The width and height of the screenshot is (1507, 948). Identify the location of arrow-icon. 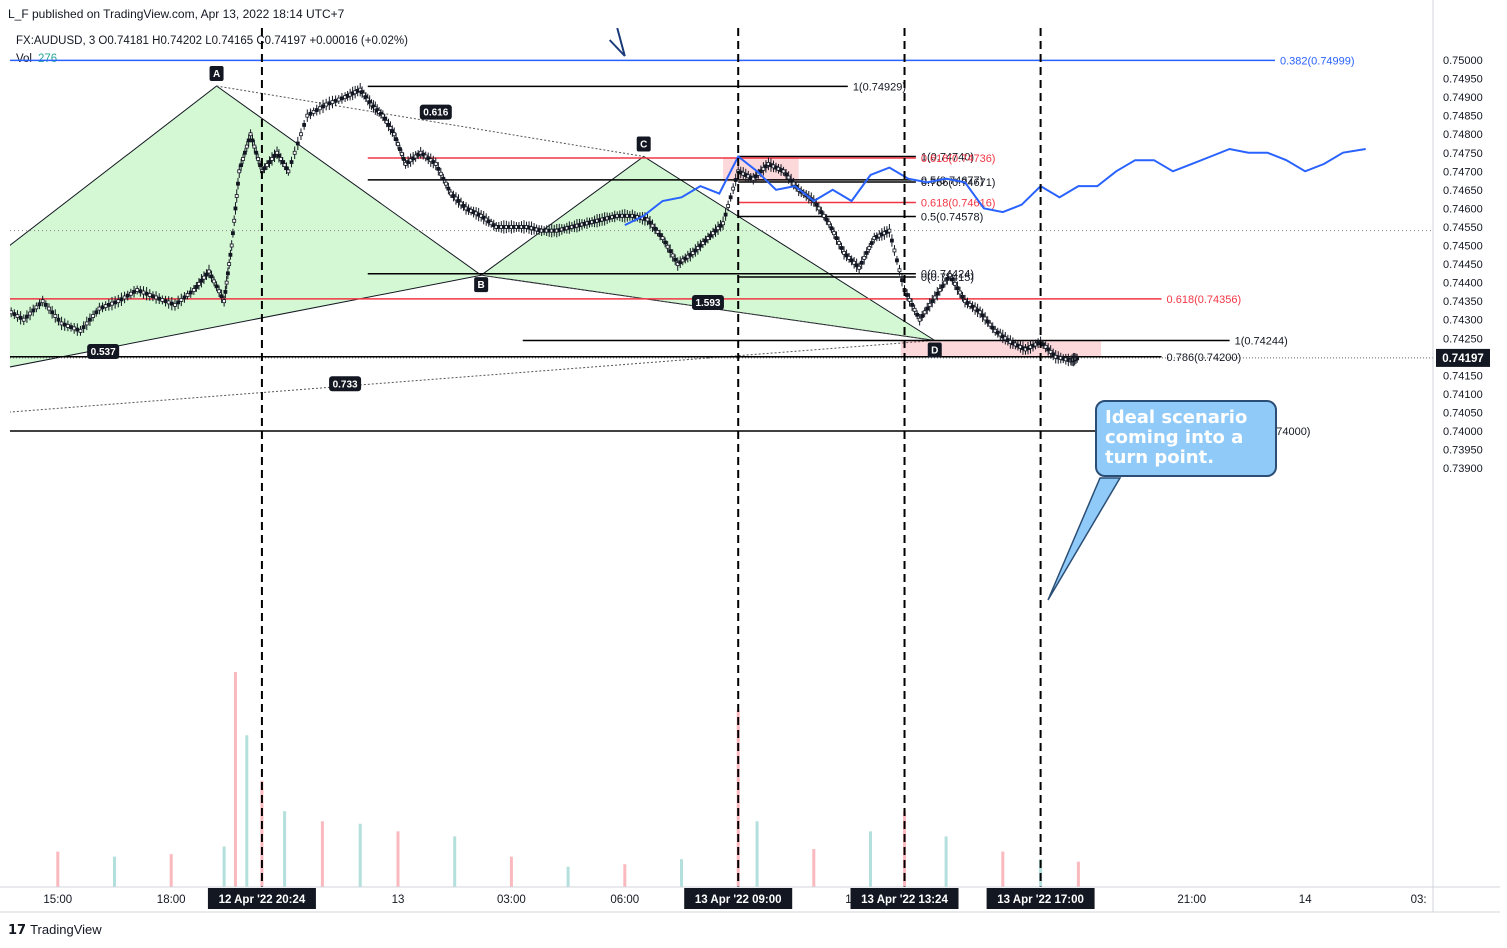
(617, 42).